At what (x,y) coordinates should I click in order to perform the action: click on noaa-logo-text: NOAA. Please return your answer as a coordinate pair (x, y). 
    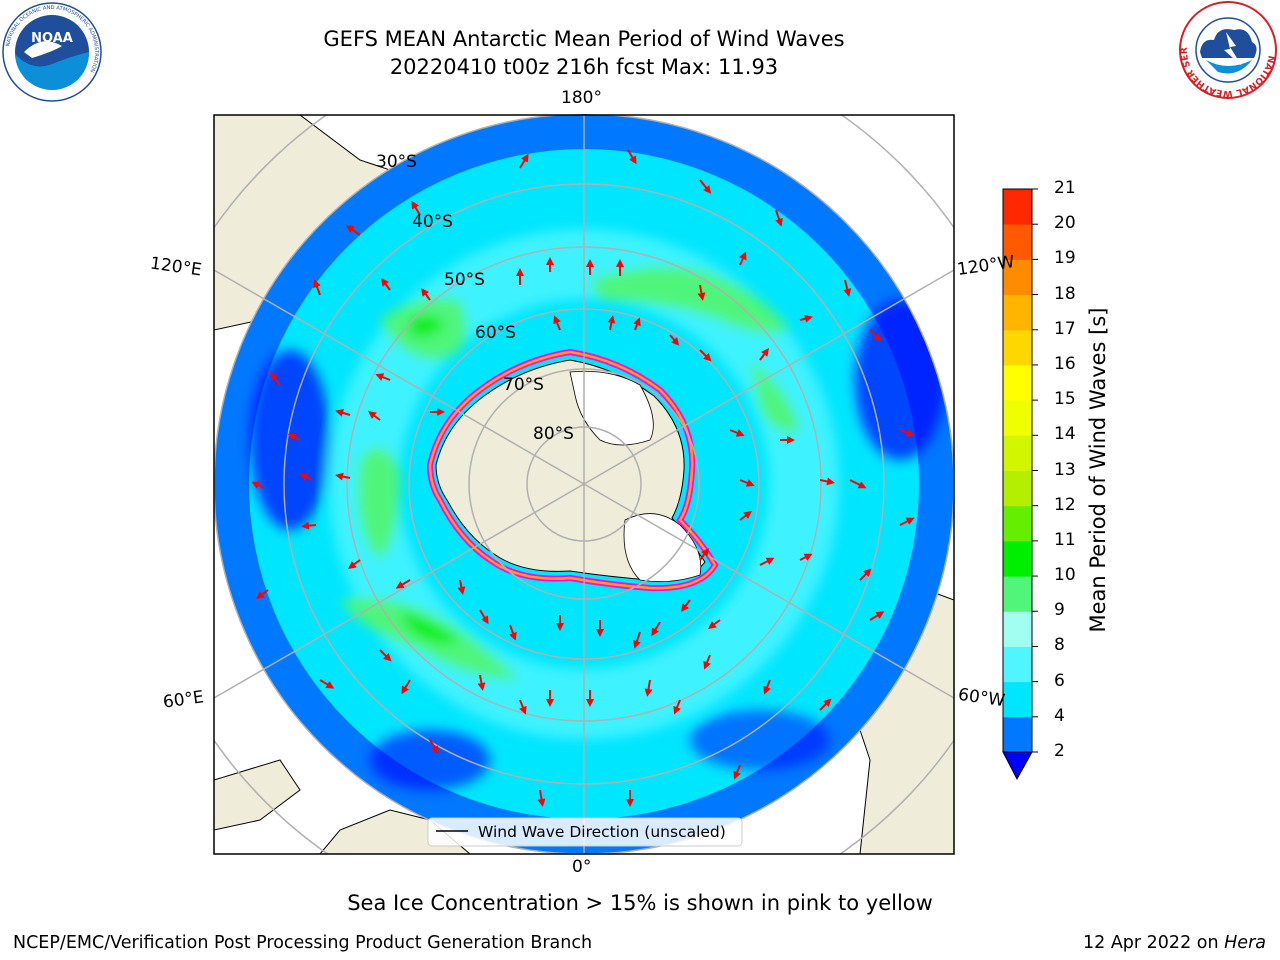
    Looking at the image, I should click on (52, 38).